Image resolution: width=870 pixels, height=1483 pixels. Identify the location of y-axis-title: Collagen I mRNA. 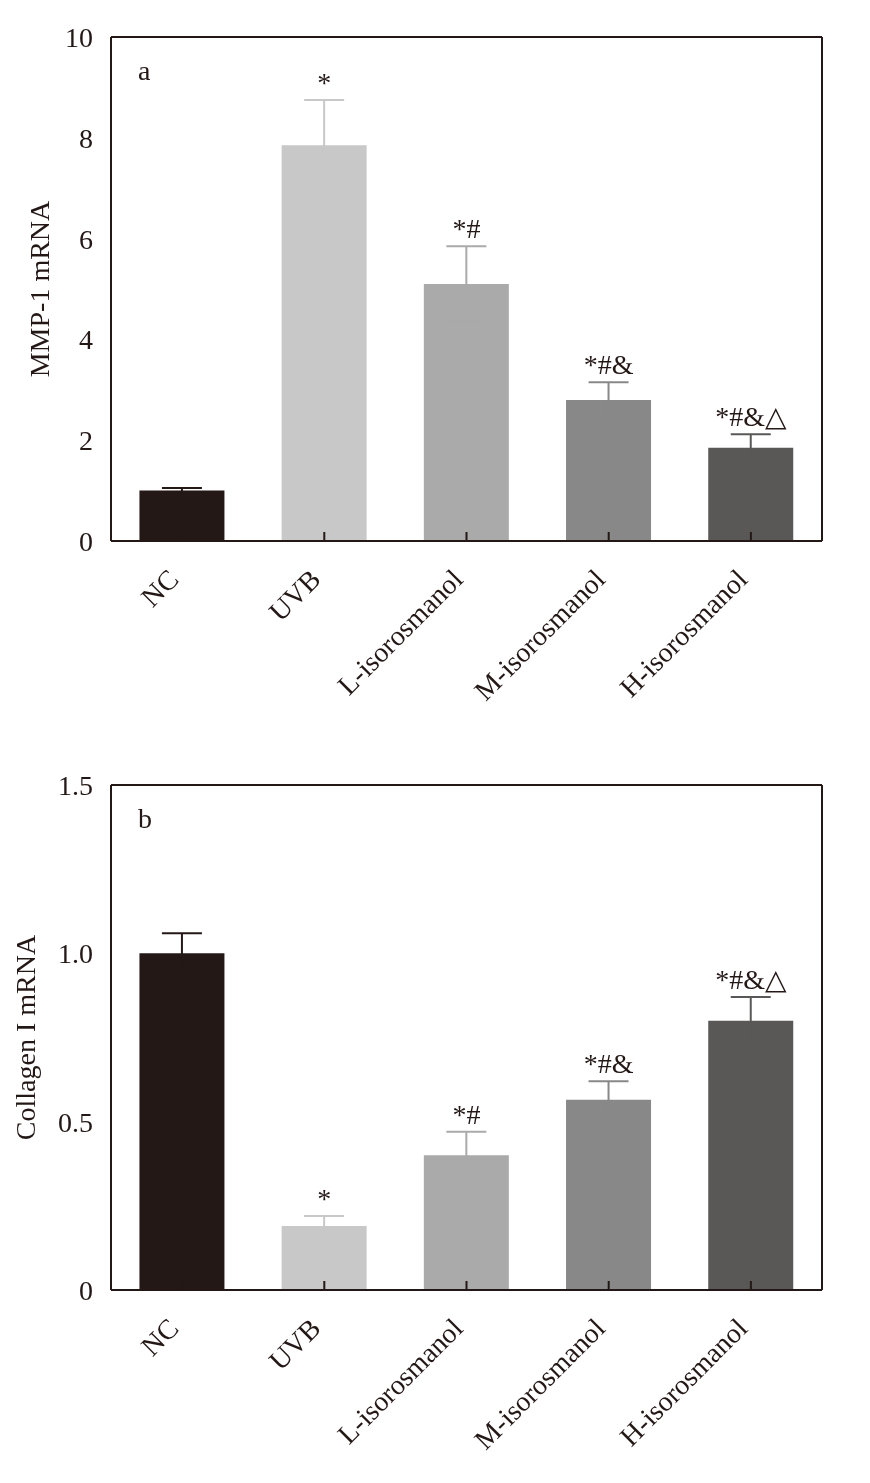
(25, 1037).